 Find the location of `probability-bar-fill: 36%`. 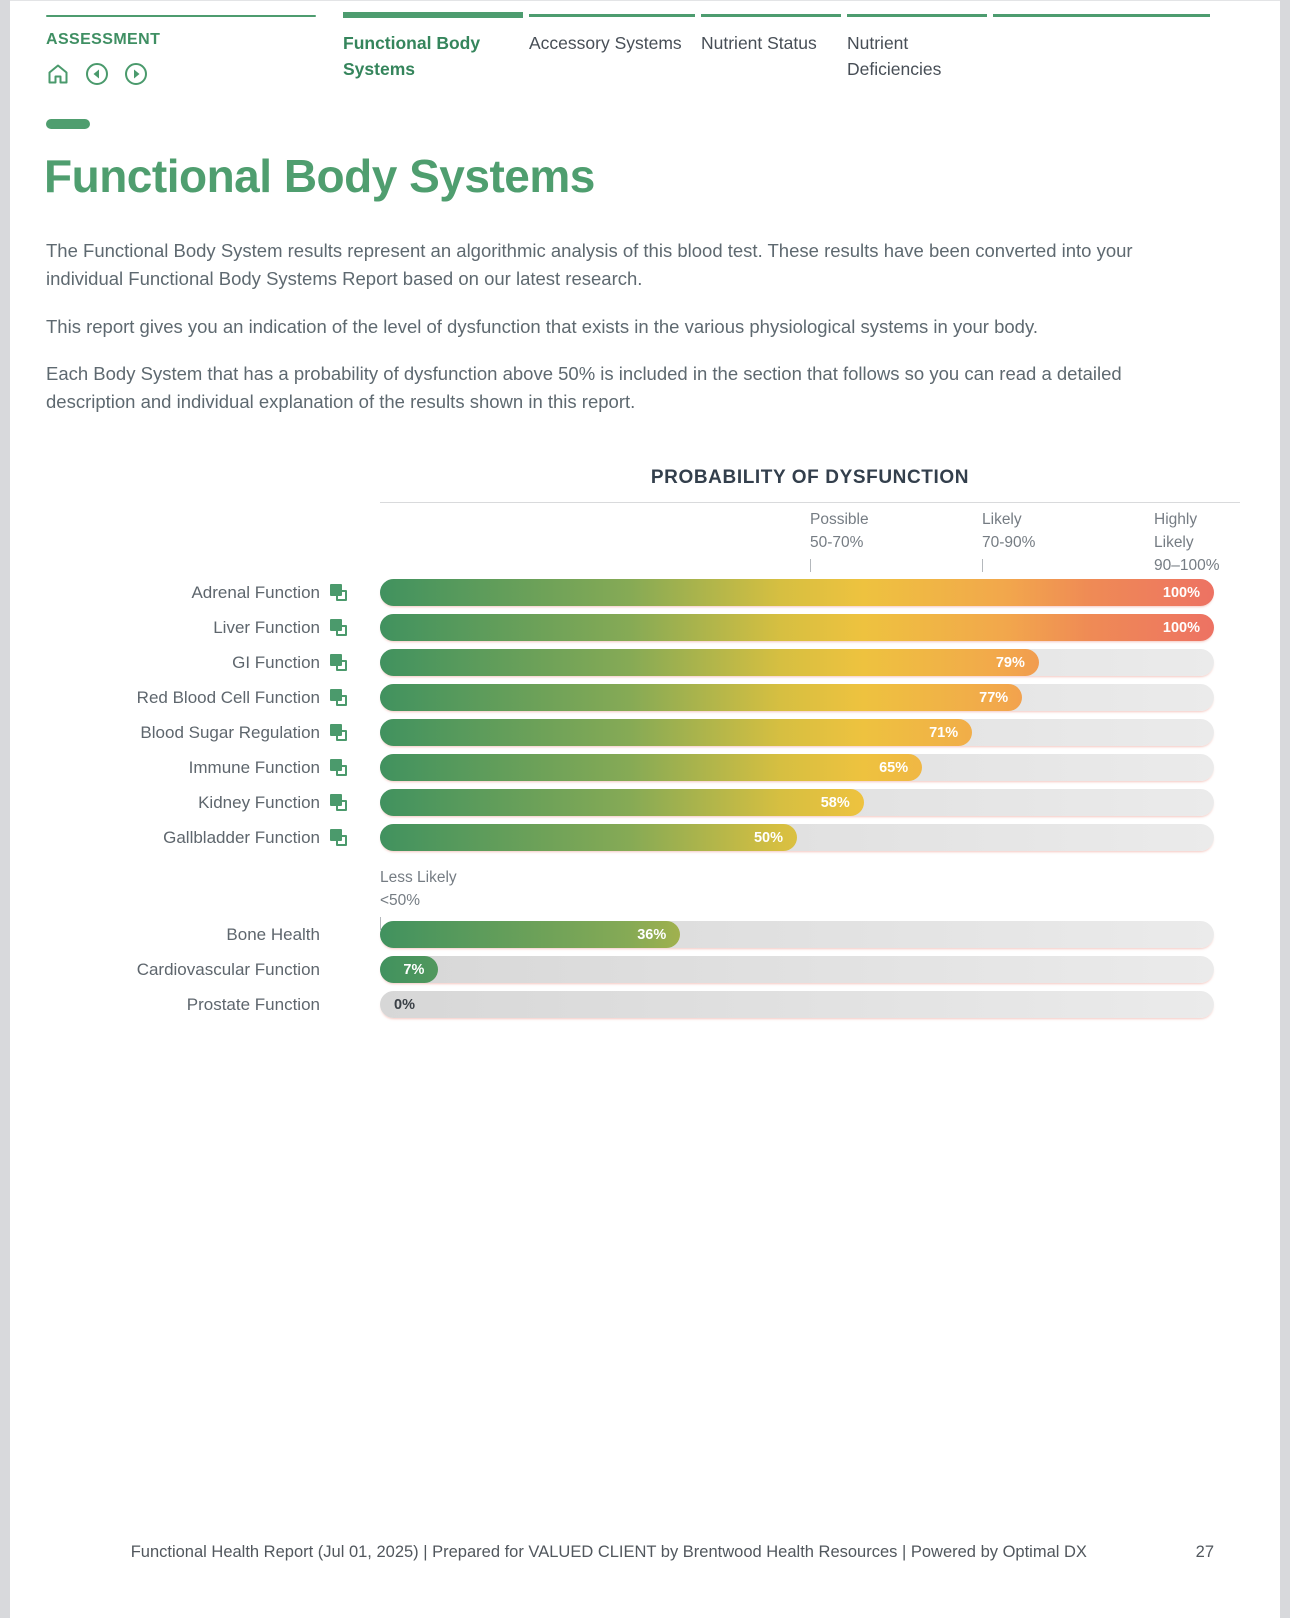

probability-bar-fill: 36% is located at coordinates (530, 934).